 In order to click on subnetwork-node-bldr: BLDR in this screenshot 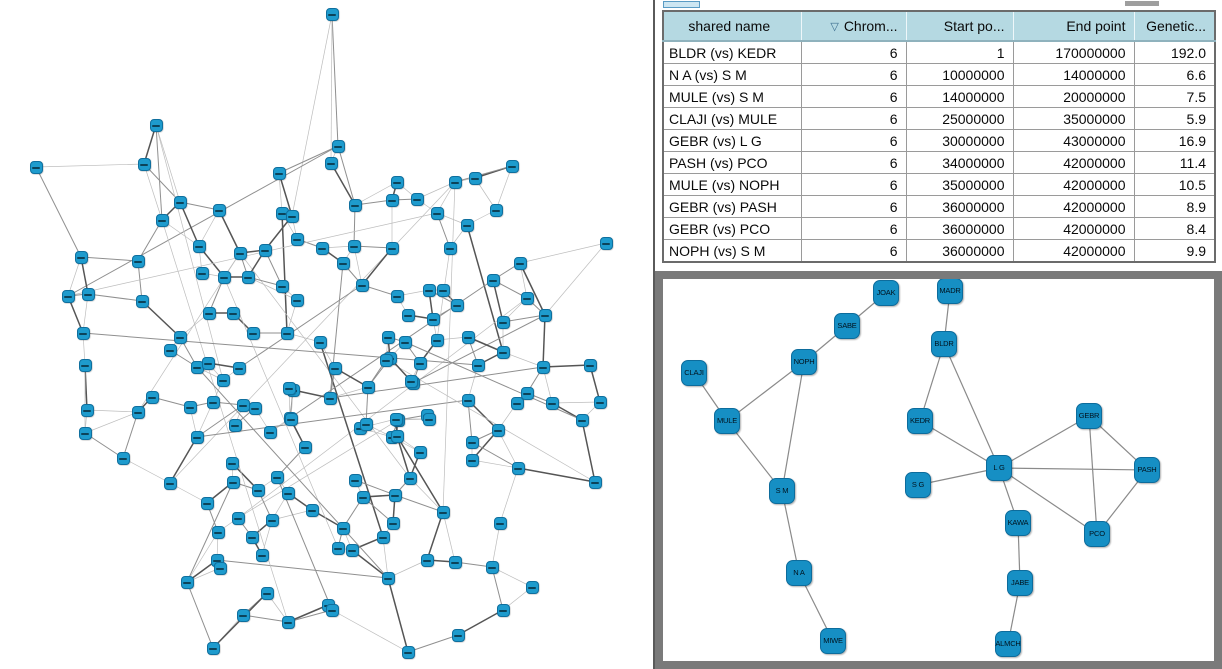, I will do `click(944, 344)`.